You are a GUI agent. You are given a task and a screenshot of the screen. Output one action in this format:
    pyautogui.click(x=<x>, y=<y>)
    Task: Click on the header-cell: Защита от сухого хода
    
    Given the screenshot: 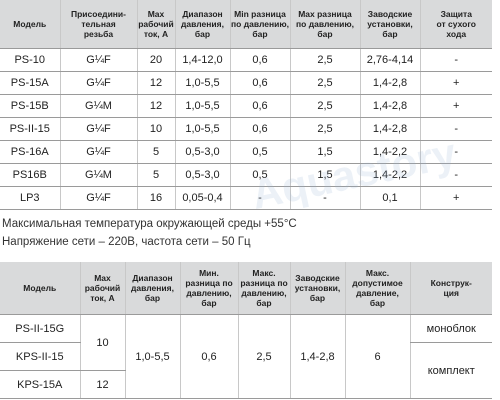 What is the action you would take?
    pyautogui.click(x=455, y=24)
    